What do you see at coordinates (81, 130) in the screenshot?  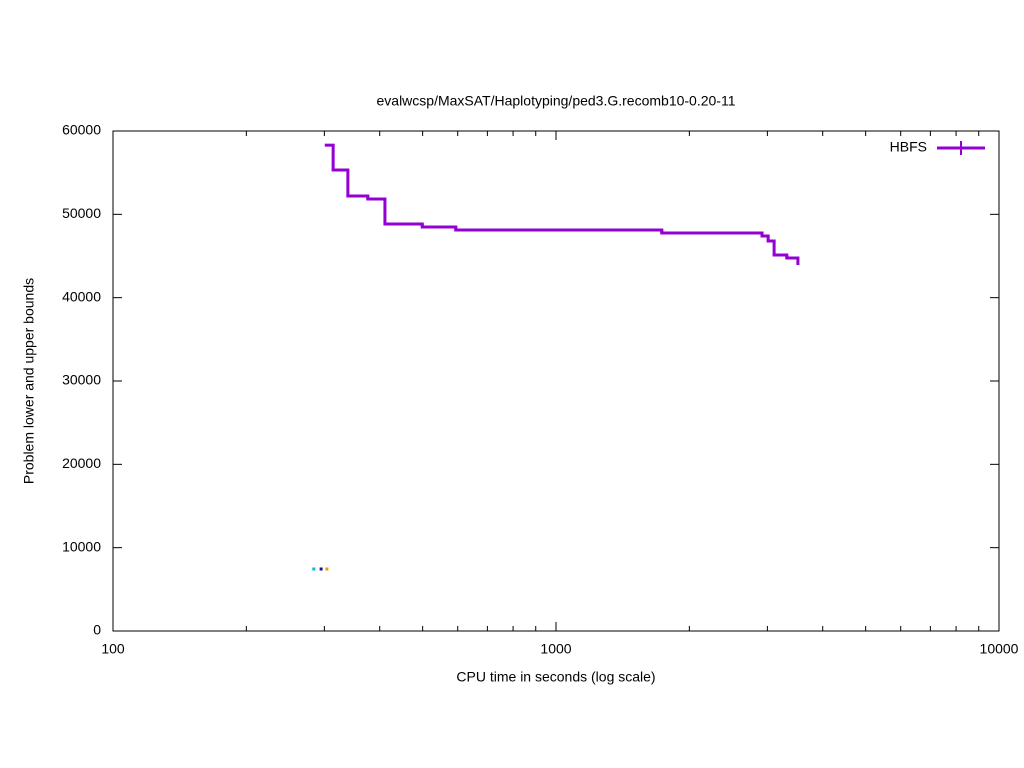 I see `y-tick-label: 60000` at bounding box center [81, 130].